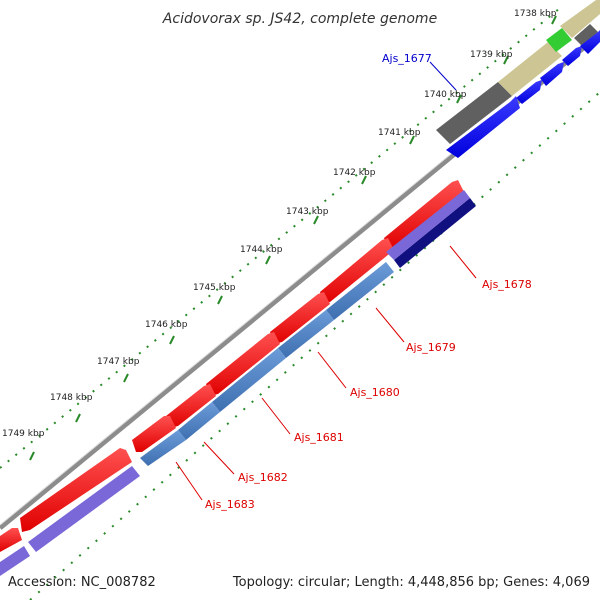  I want to click on track-gray-block, so click(474, 113).